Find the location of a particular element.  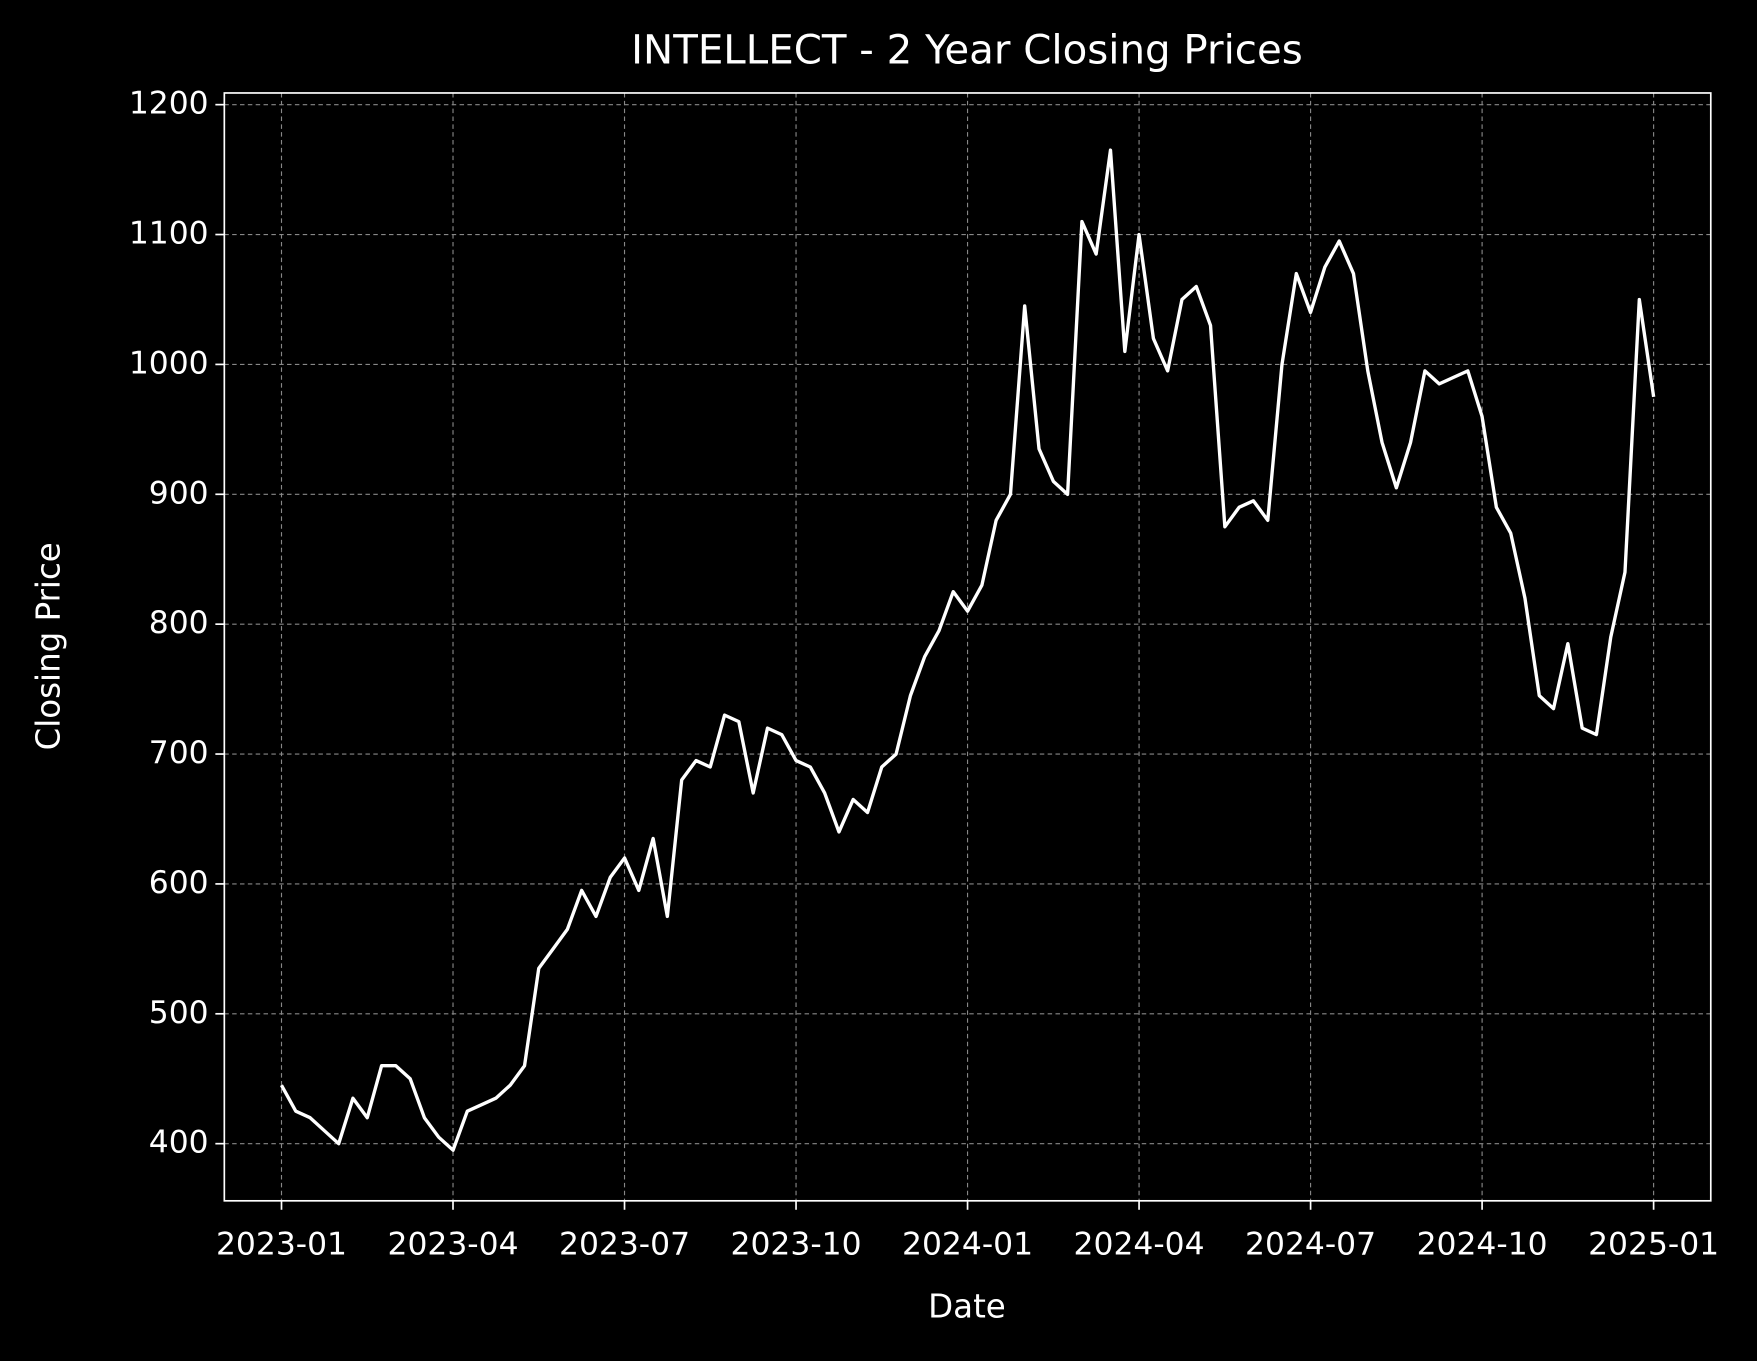

y-tick-label: 500 is located at coordinates (179, 1013).